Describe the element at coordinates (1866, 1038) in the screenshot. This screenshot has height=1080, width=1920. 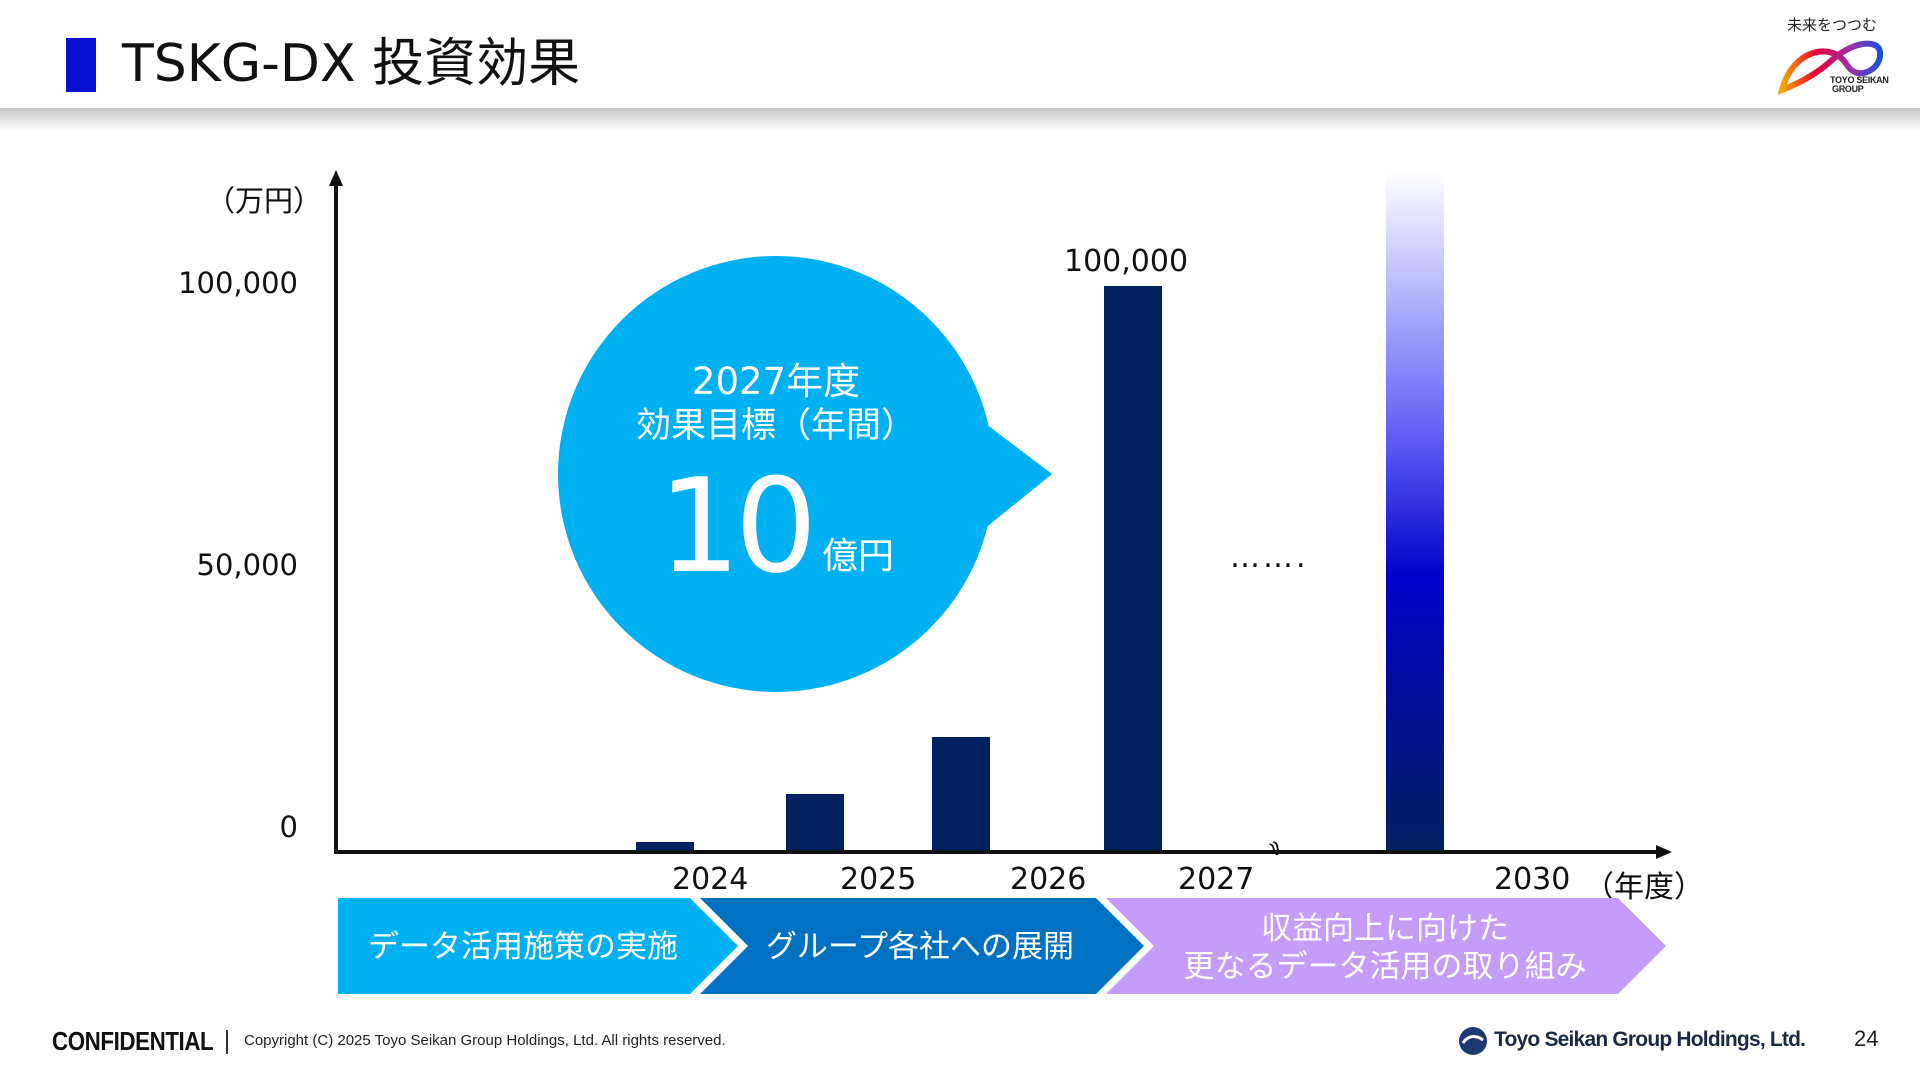
I see `page-number: 24` at that location.